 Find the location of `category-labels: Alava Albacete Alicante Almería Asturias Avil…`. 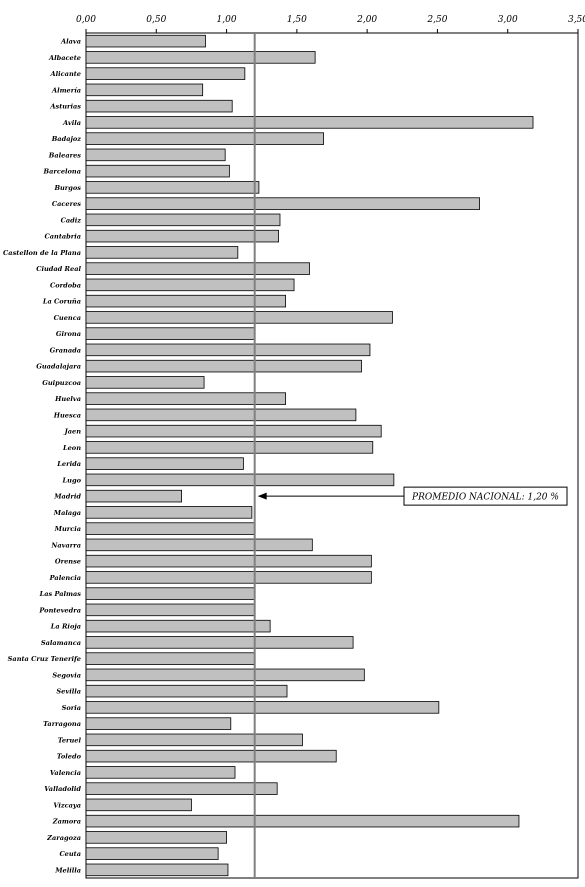

category-labels: Alava Albacete Alicante Almería Asturias Avil… is located at coordinates (42, 456).